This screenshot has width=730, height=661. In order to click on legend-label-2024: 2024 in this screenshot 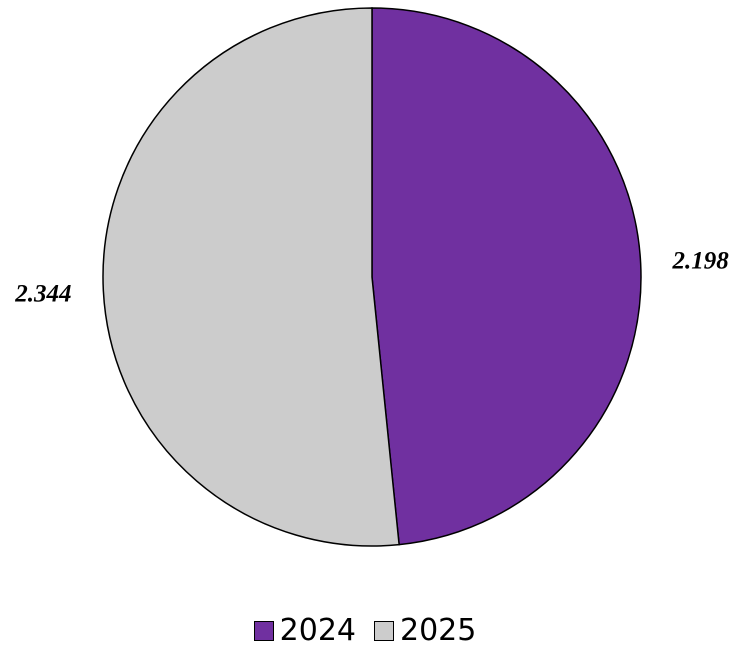, I will do `click(317, 630)`.